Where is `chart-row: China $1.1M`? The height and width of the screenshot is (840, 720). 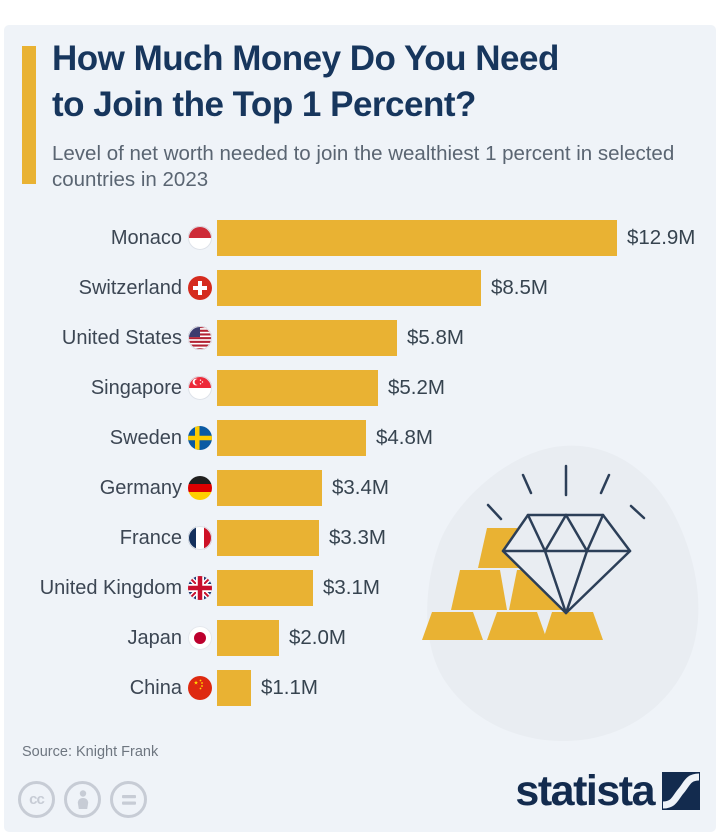 chart-row: China $1.1M is located at coordinates (367, 688).